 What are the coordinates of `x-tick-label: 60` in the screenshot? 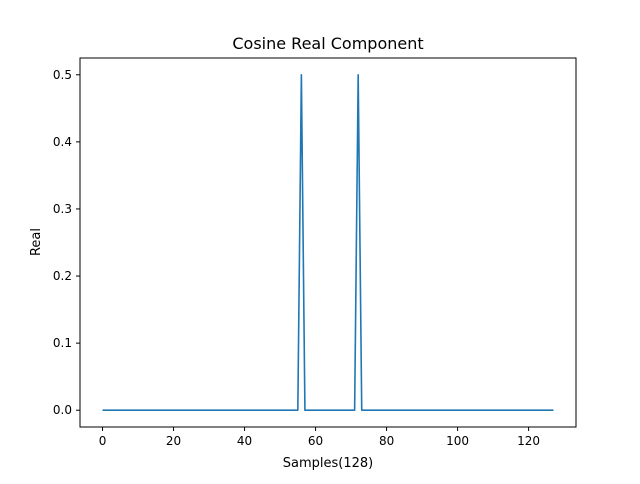 It's located at (315, 441).